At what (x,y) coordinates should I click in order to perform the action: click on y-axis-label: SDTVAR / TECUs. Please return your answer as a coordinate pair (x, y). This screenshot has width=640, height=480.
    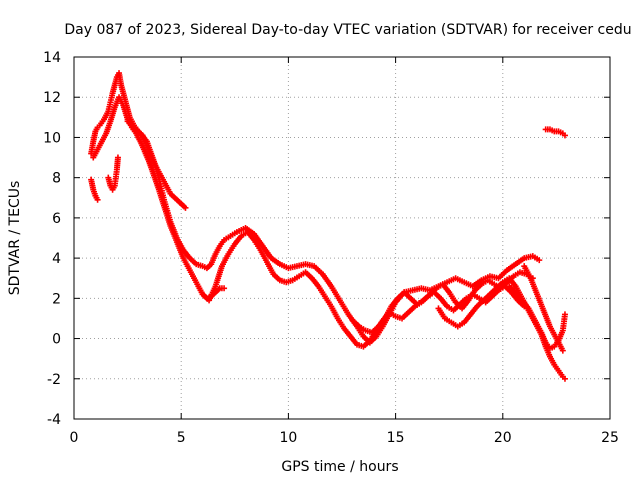
    Looking at the image, I should click on (15, 238).